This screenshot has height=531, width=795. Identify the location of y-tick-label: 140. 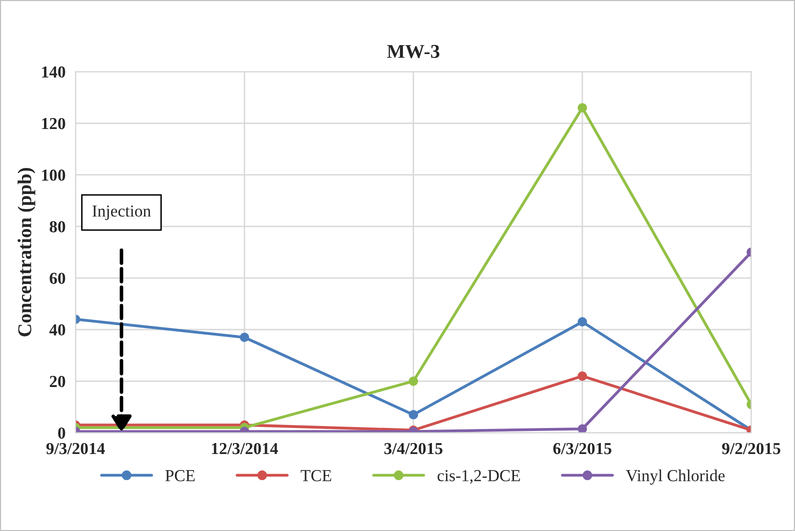
(54, 72).